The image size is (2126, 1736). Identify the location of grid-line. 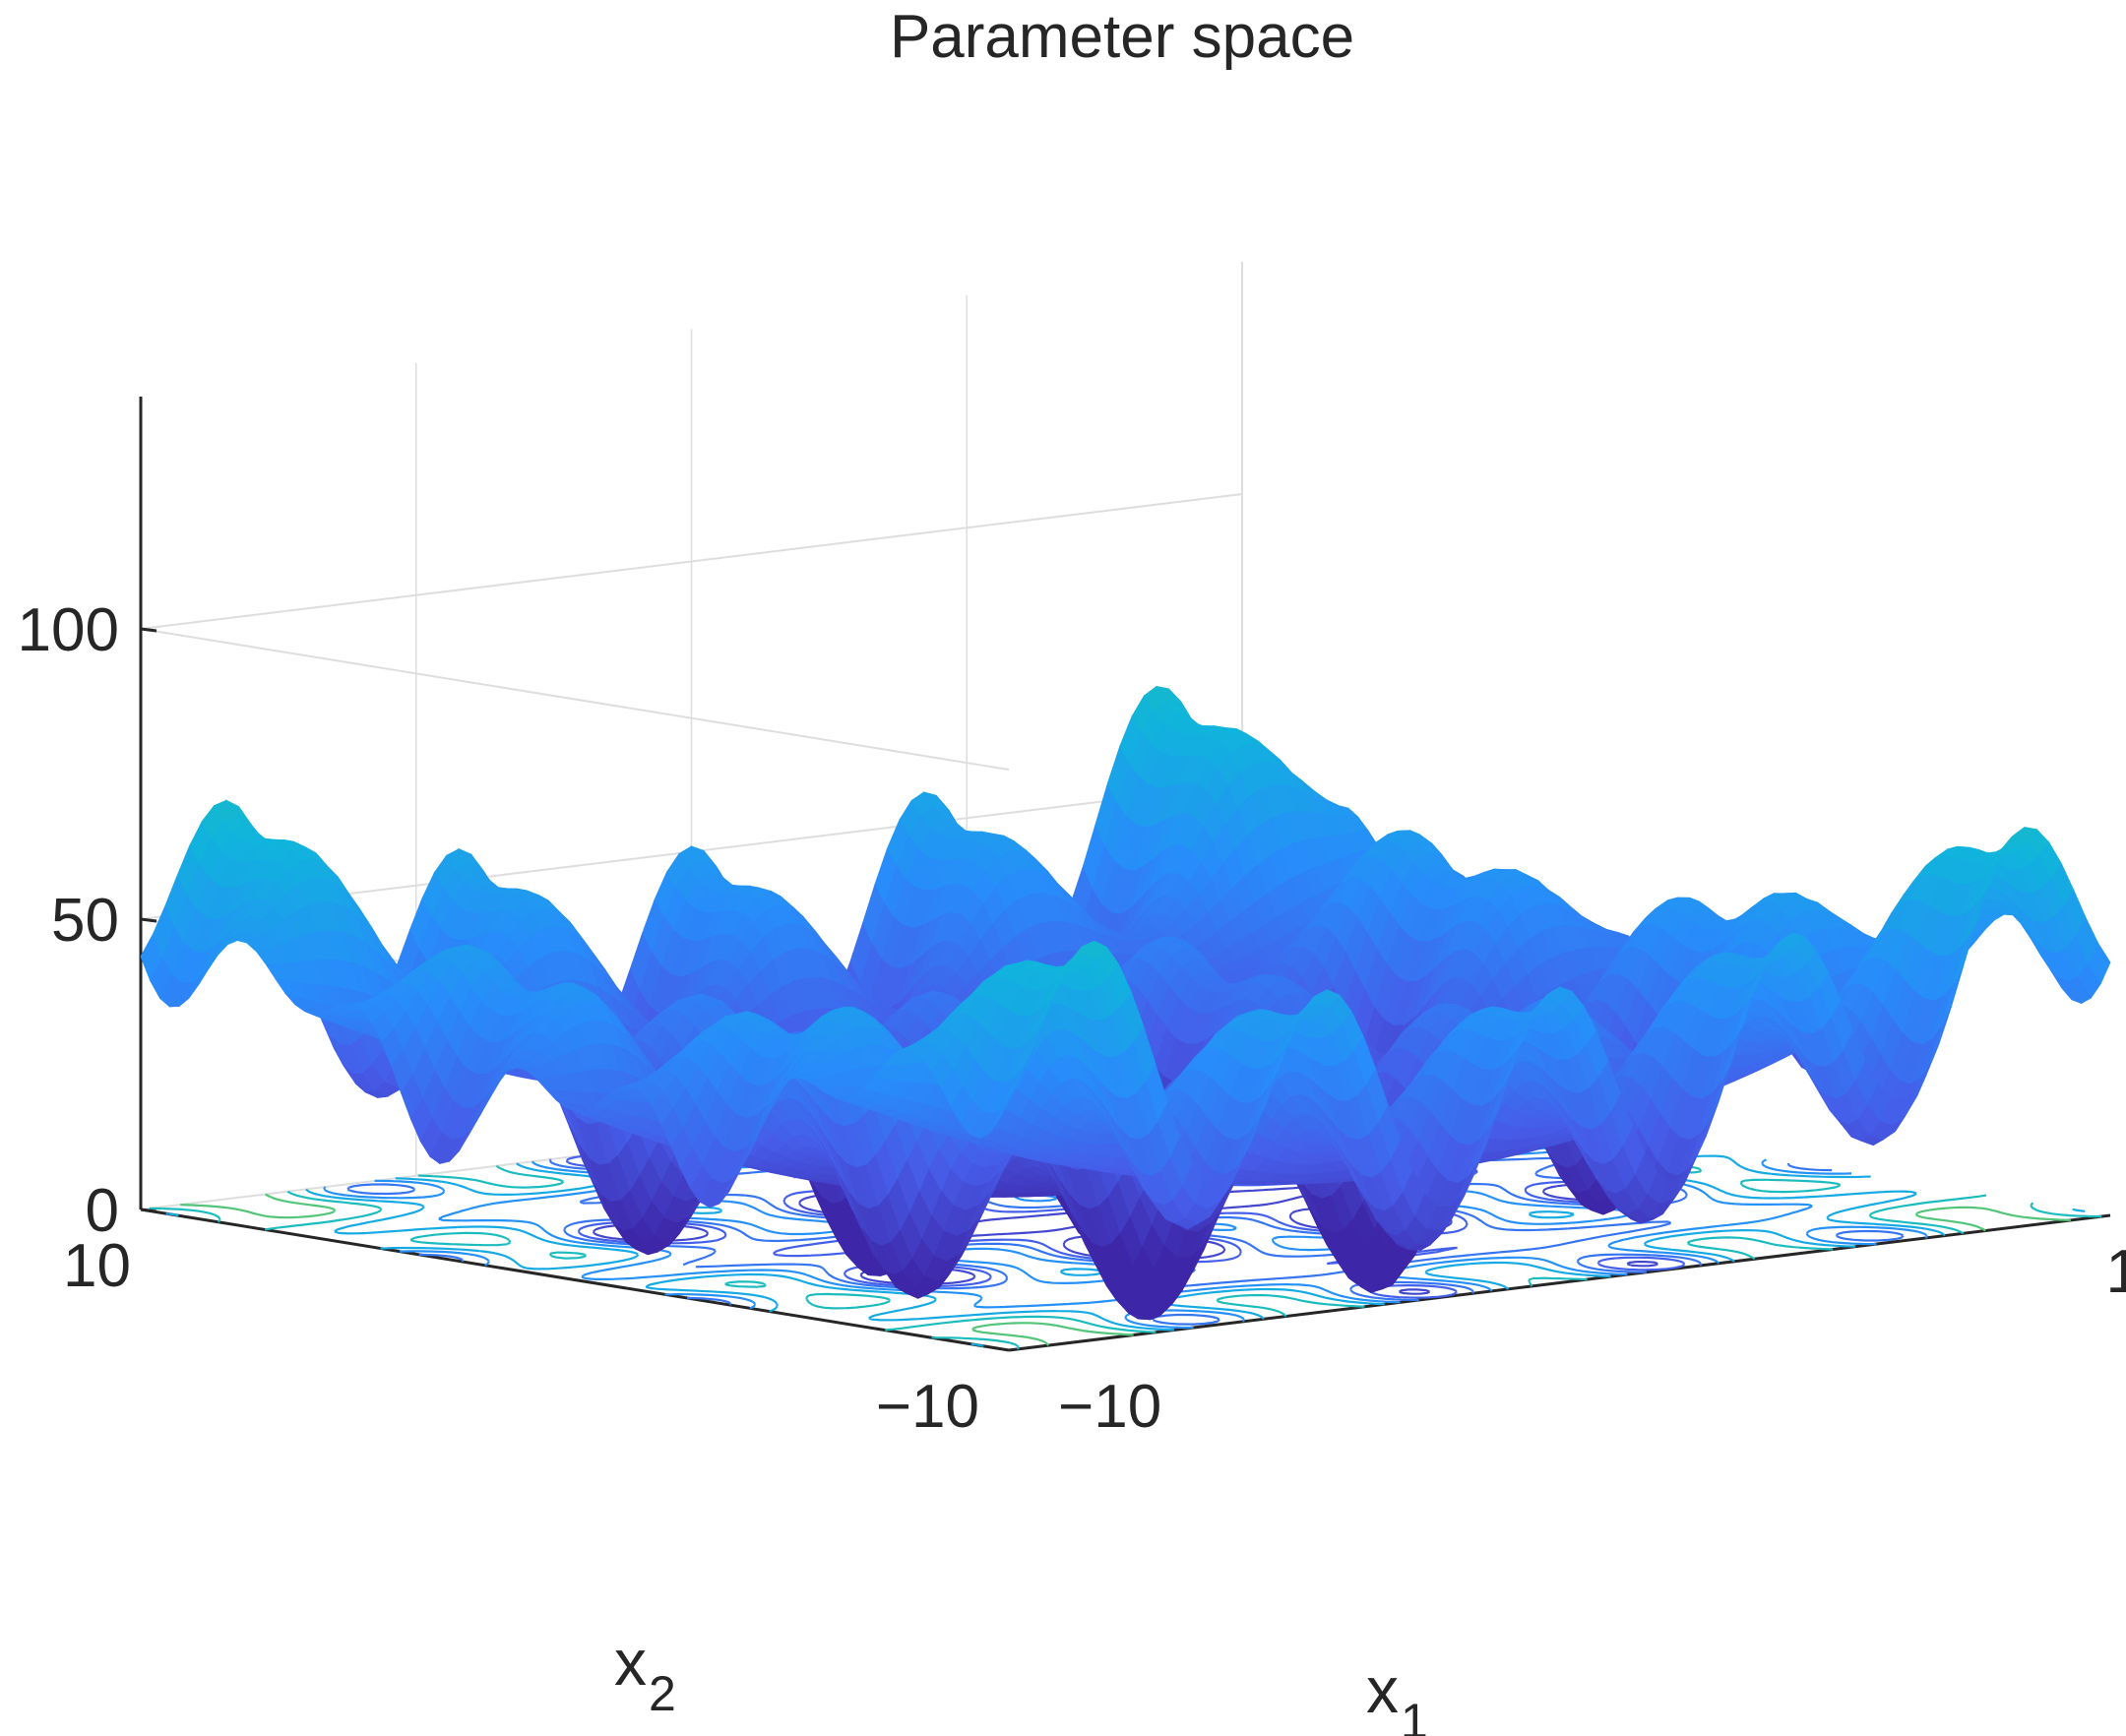
(575, 699).